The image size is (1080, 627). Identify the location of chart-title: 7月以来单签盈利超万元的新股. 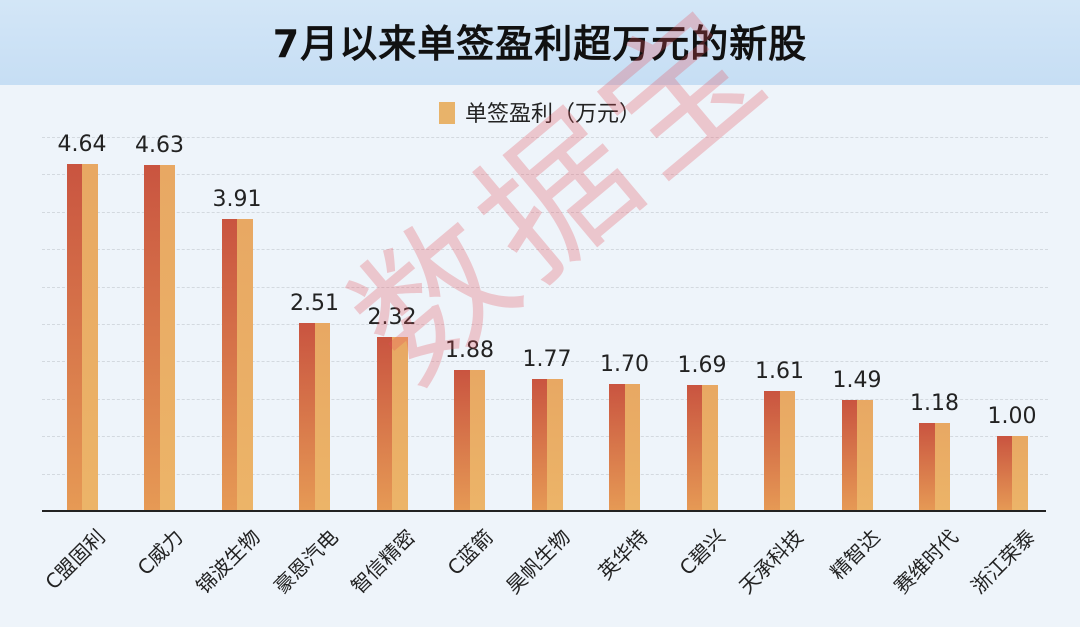
(540, 44).